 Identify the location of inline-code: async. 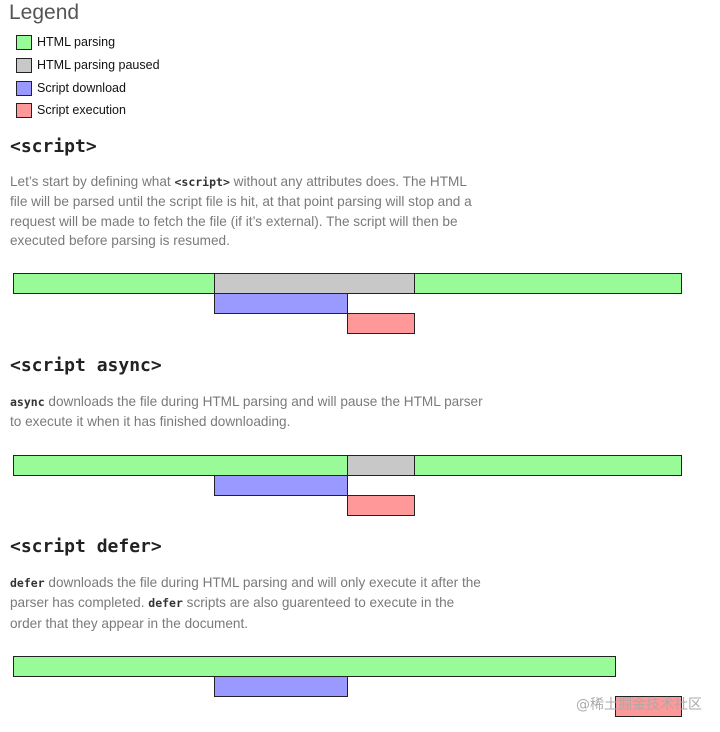
(27, 402).